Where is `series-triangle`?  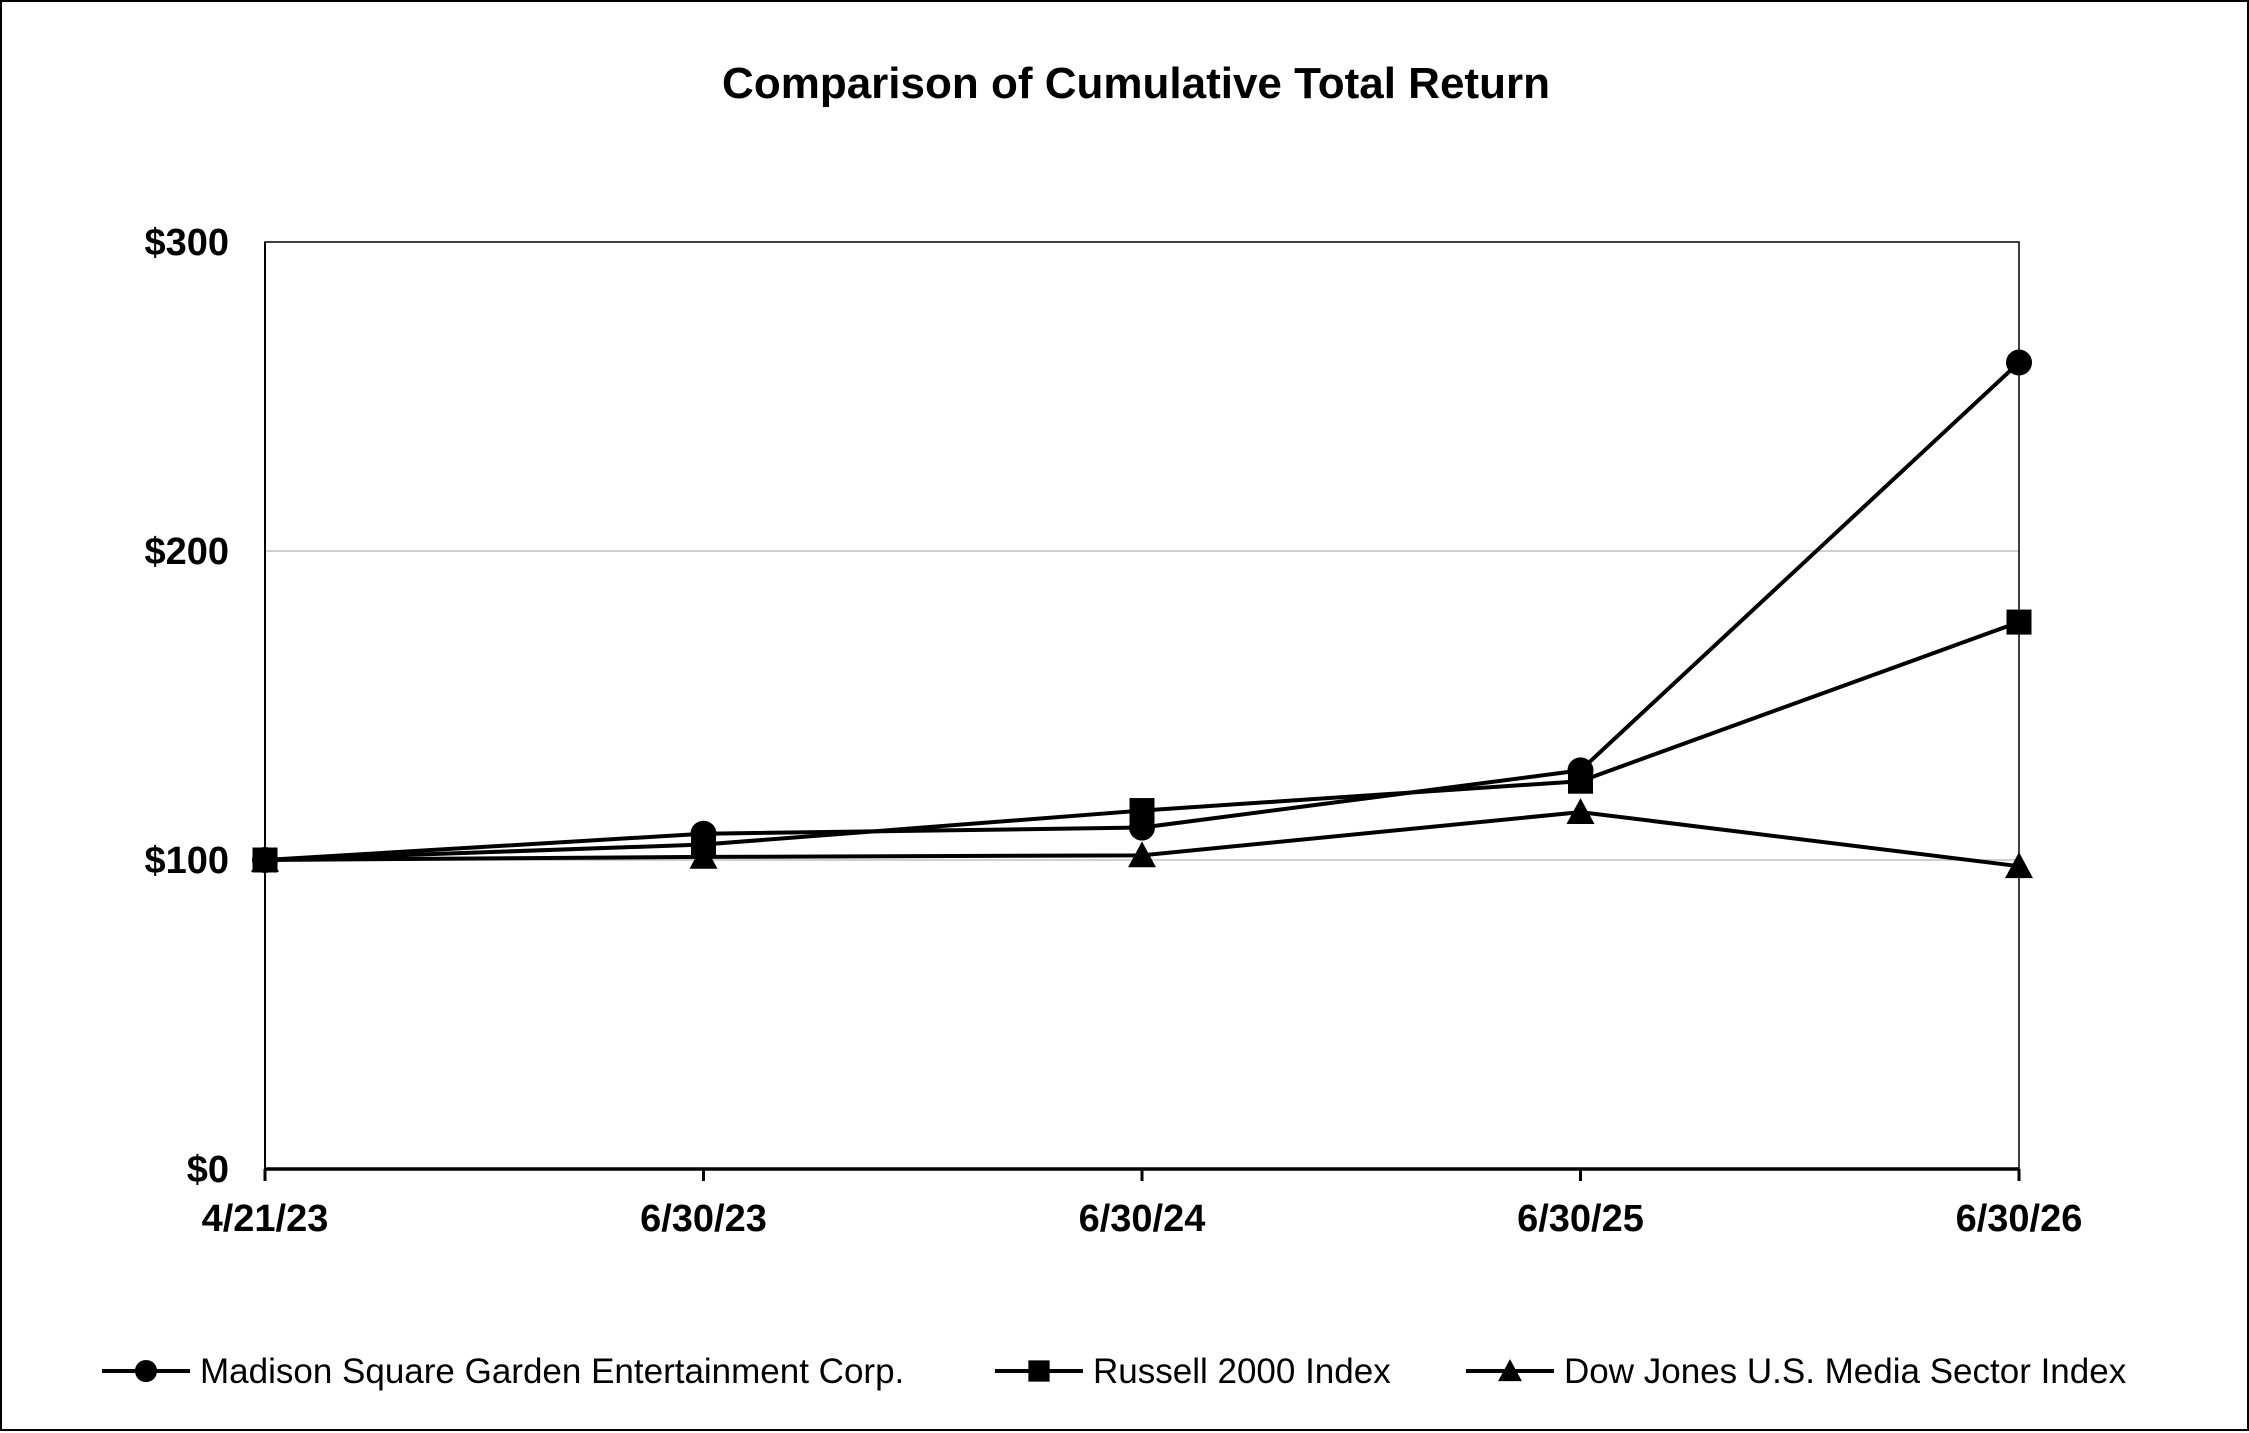
series-triangle is located at coordinates (1142, 838).